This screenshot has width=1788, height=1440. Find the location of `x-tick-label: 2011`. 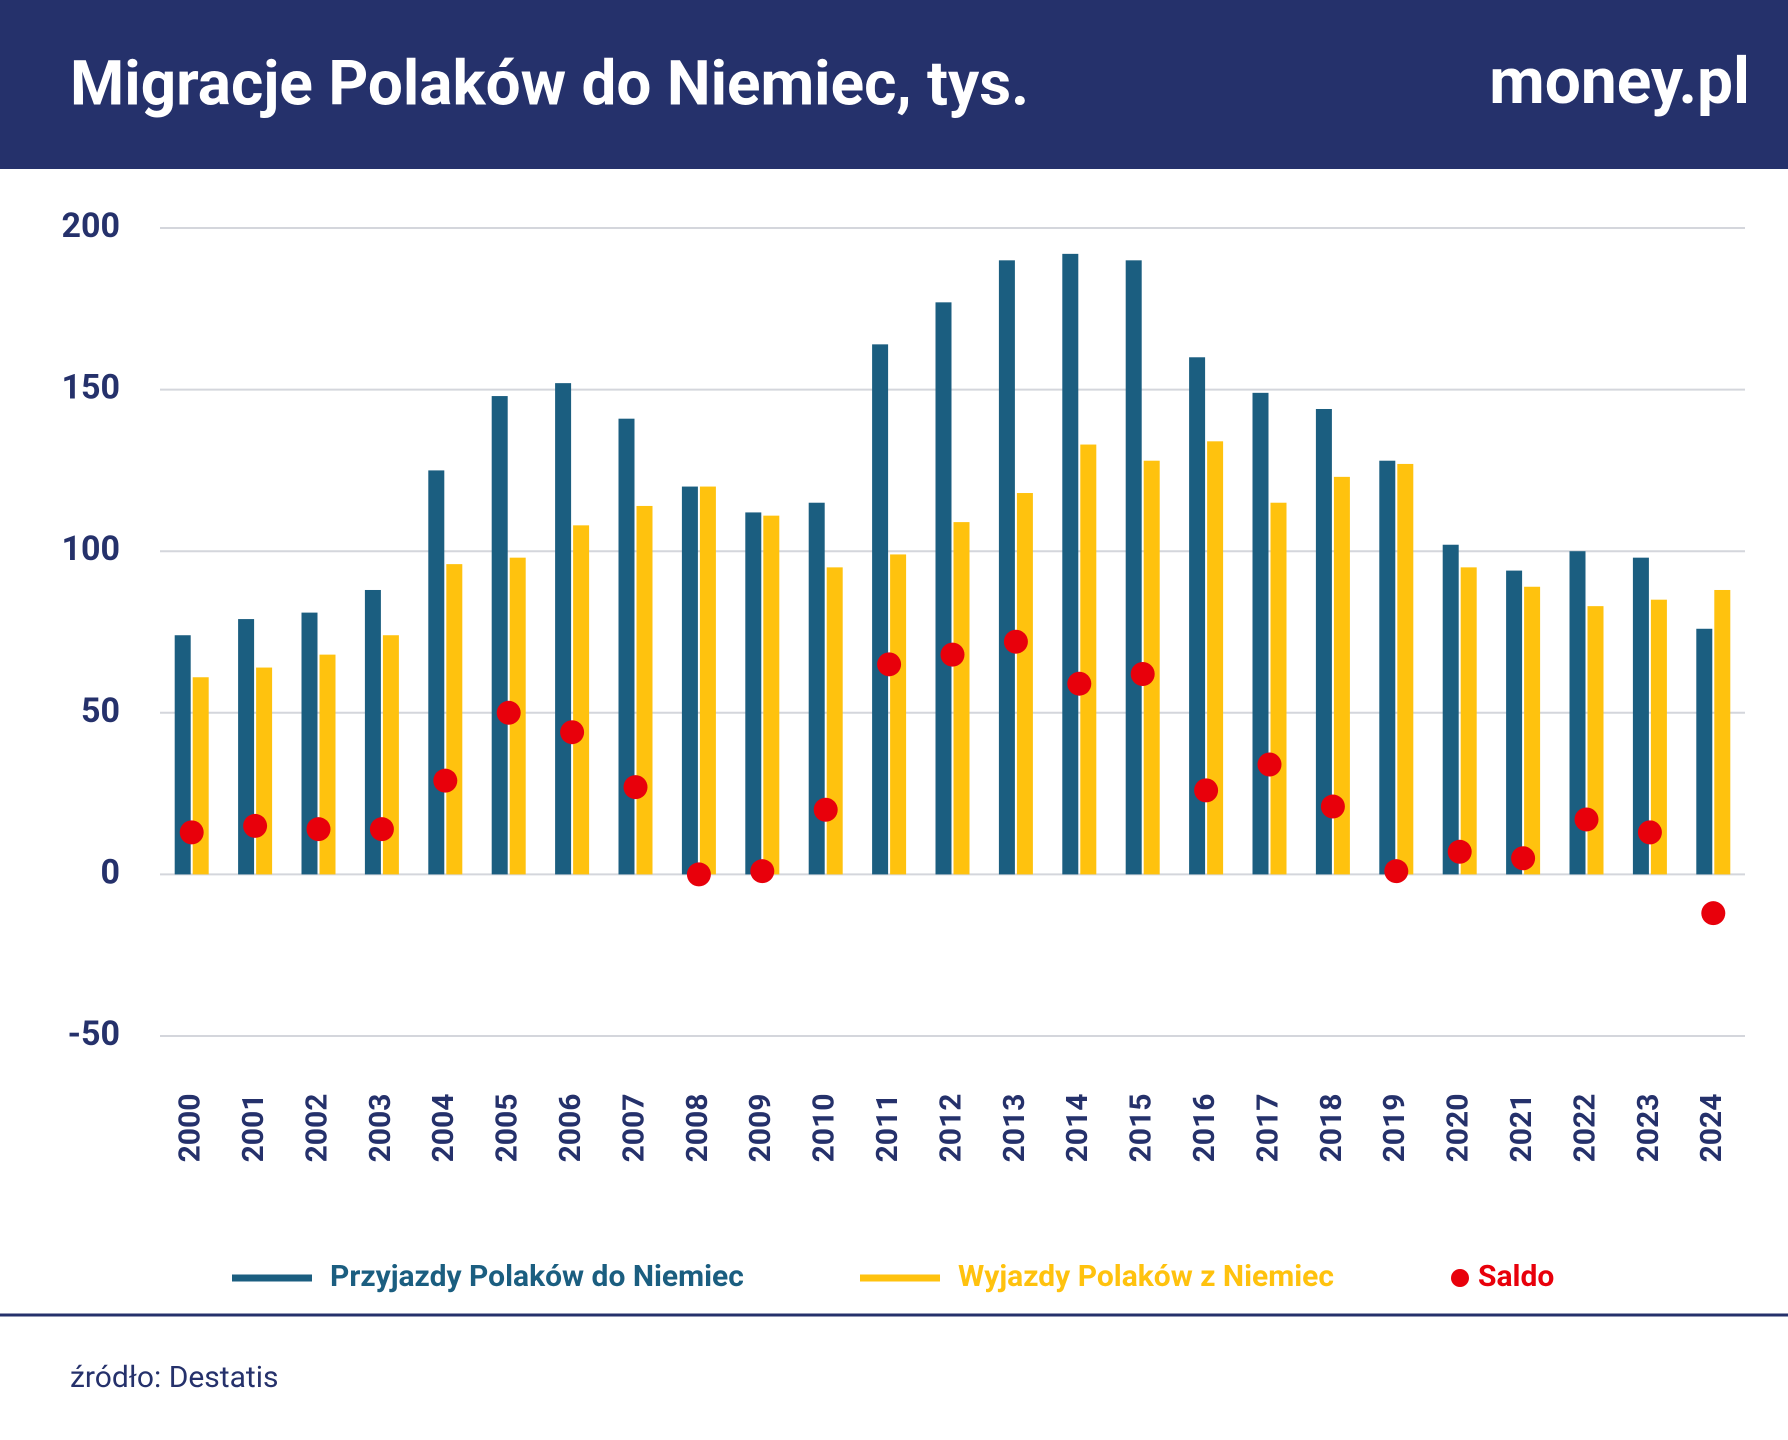

x-tick-label: 2011 is located at coordinates (887, 1128).